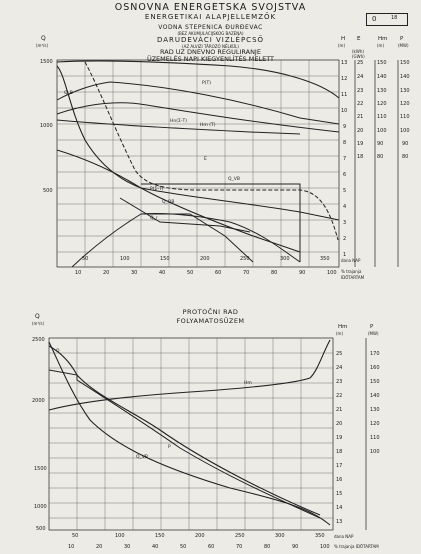  Describe the element at coordinates (375, 396) in the screenshot. I see `bottom-P-tick: 140` at that location.